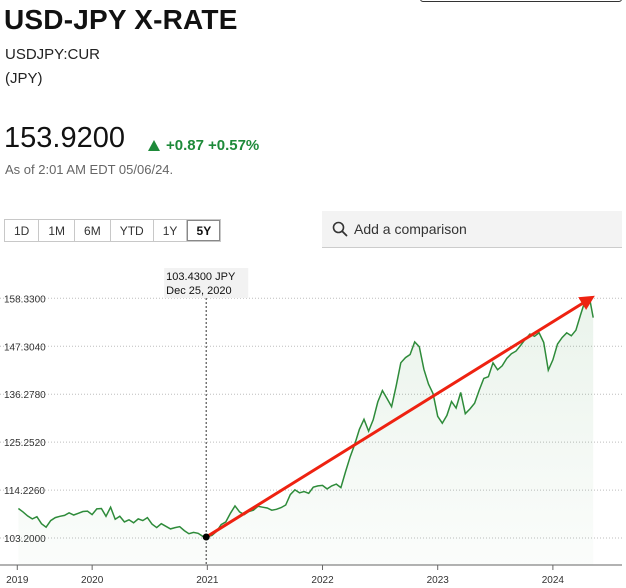  I want to click on x-tick-label: 2023, so click(438, 580).